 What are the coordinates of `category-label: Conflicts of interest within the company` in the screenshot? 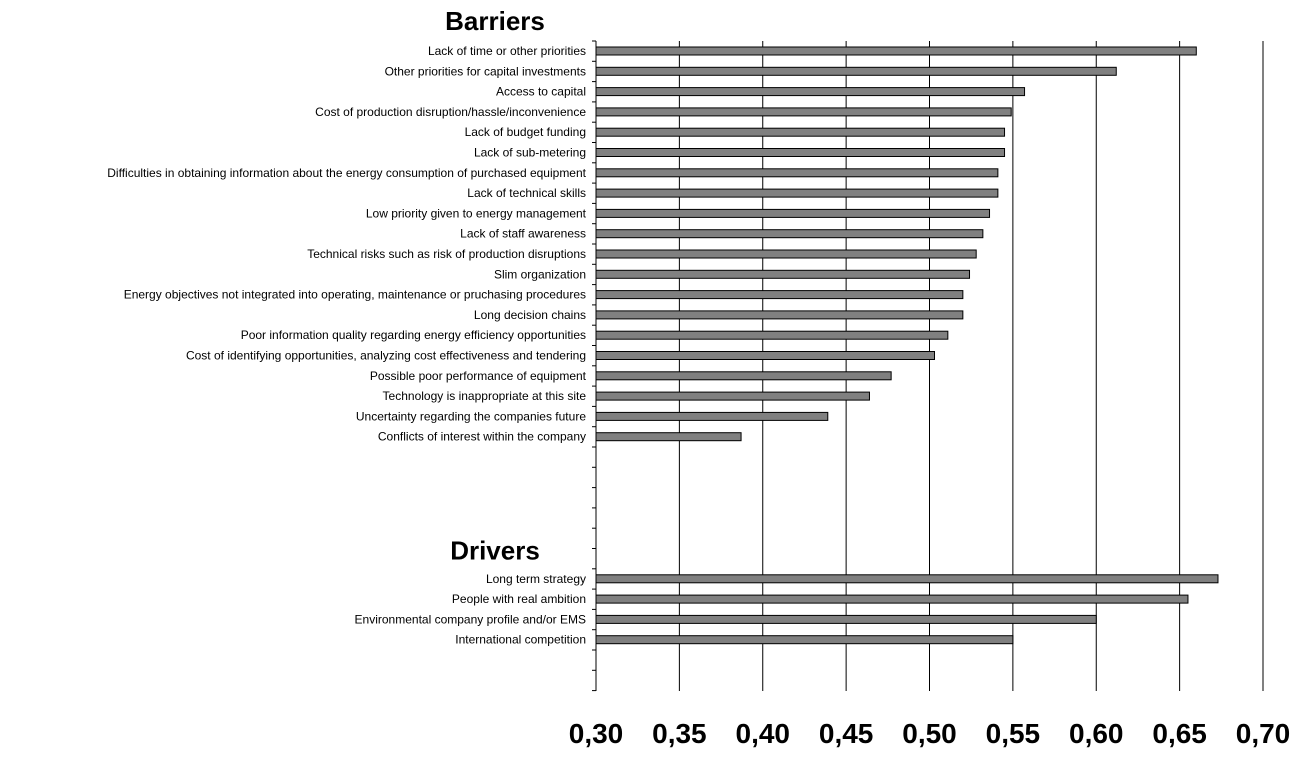 It's located at (482, 437).